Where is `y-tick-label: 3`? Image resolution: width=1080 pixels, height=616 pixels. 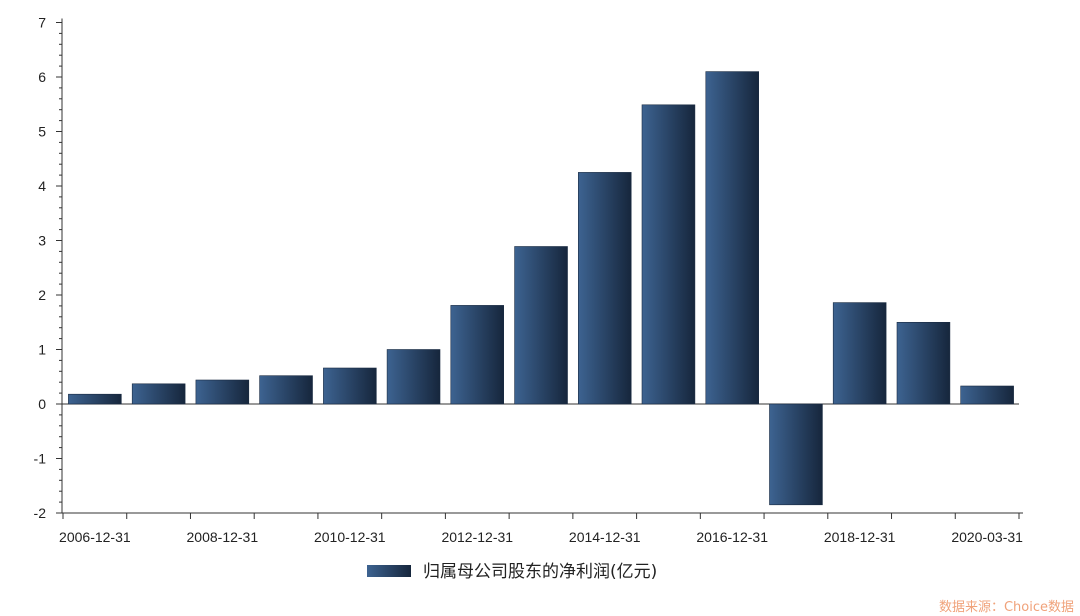 y-tick-label: 3 is located at coordinates (42, 241).